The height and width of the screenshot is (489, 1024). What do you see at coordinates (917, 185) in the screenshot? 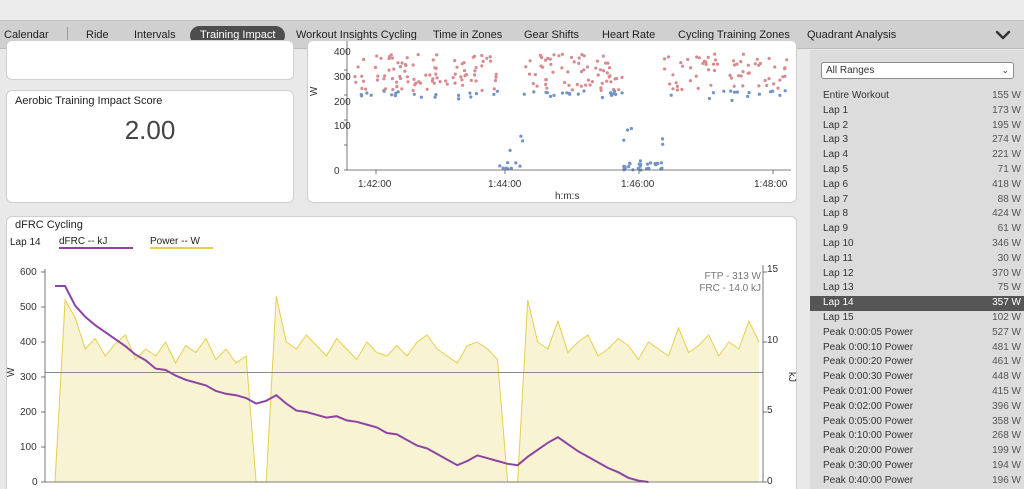
I see `range-item: Lap 6 418 W` at bounding box center [917, 185].